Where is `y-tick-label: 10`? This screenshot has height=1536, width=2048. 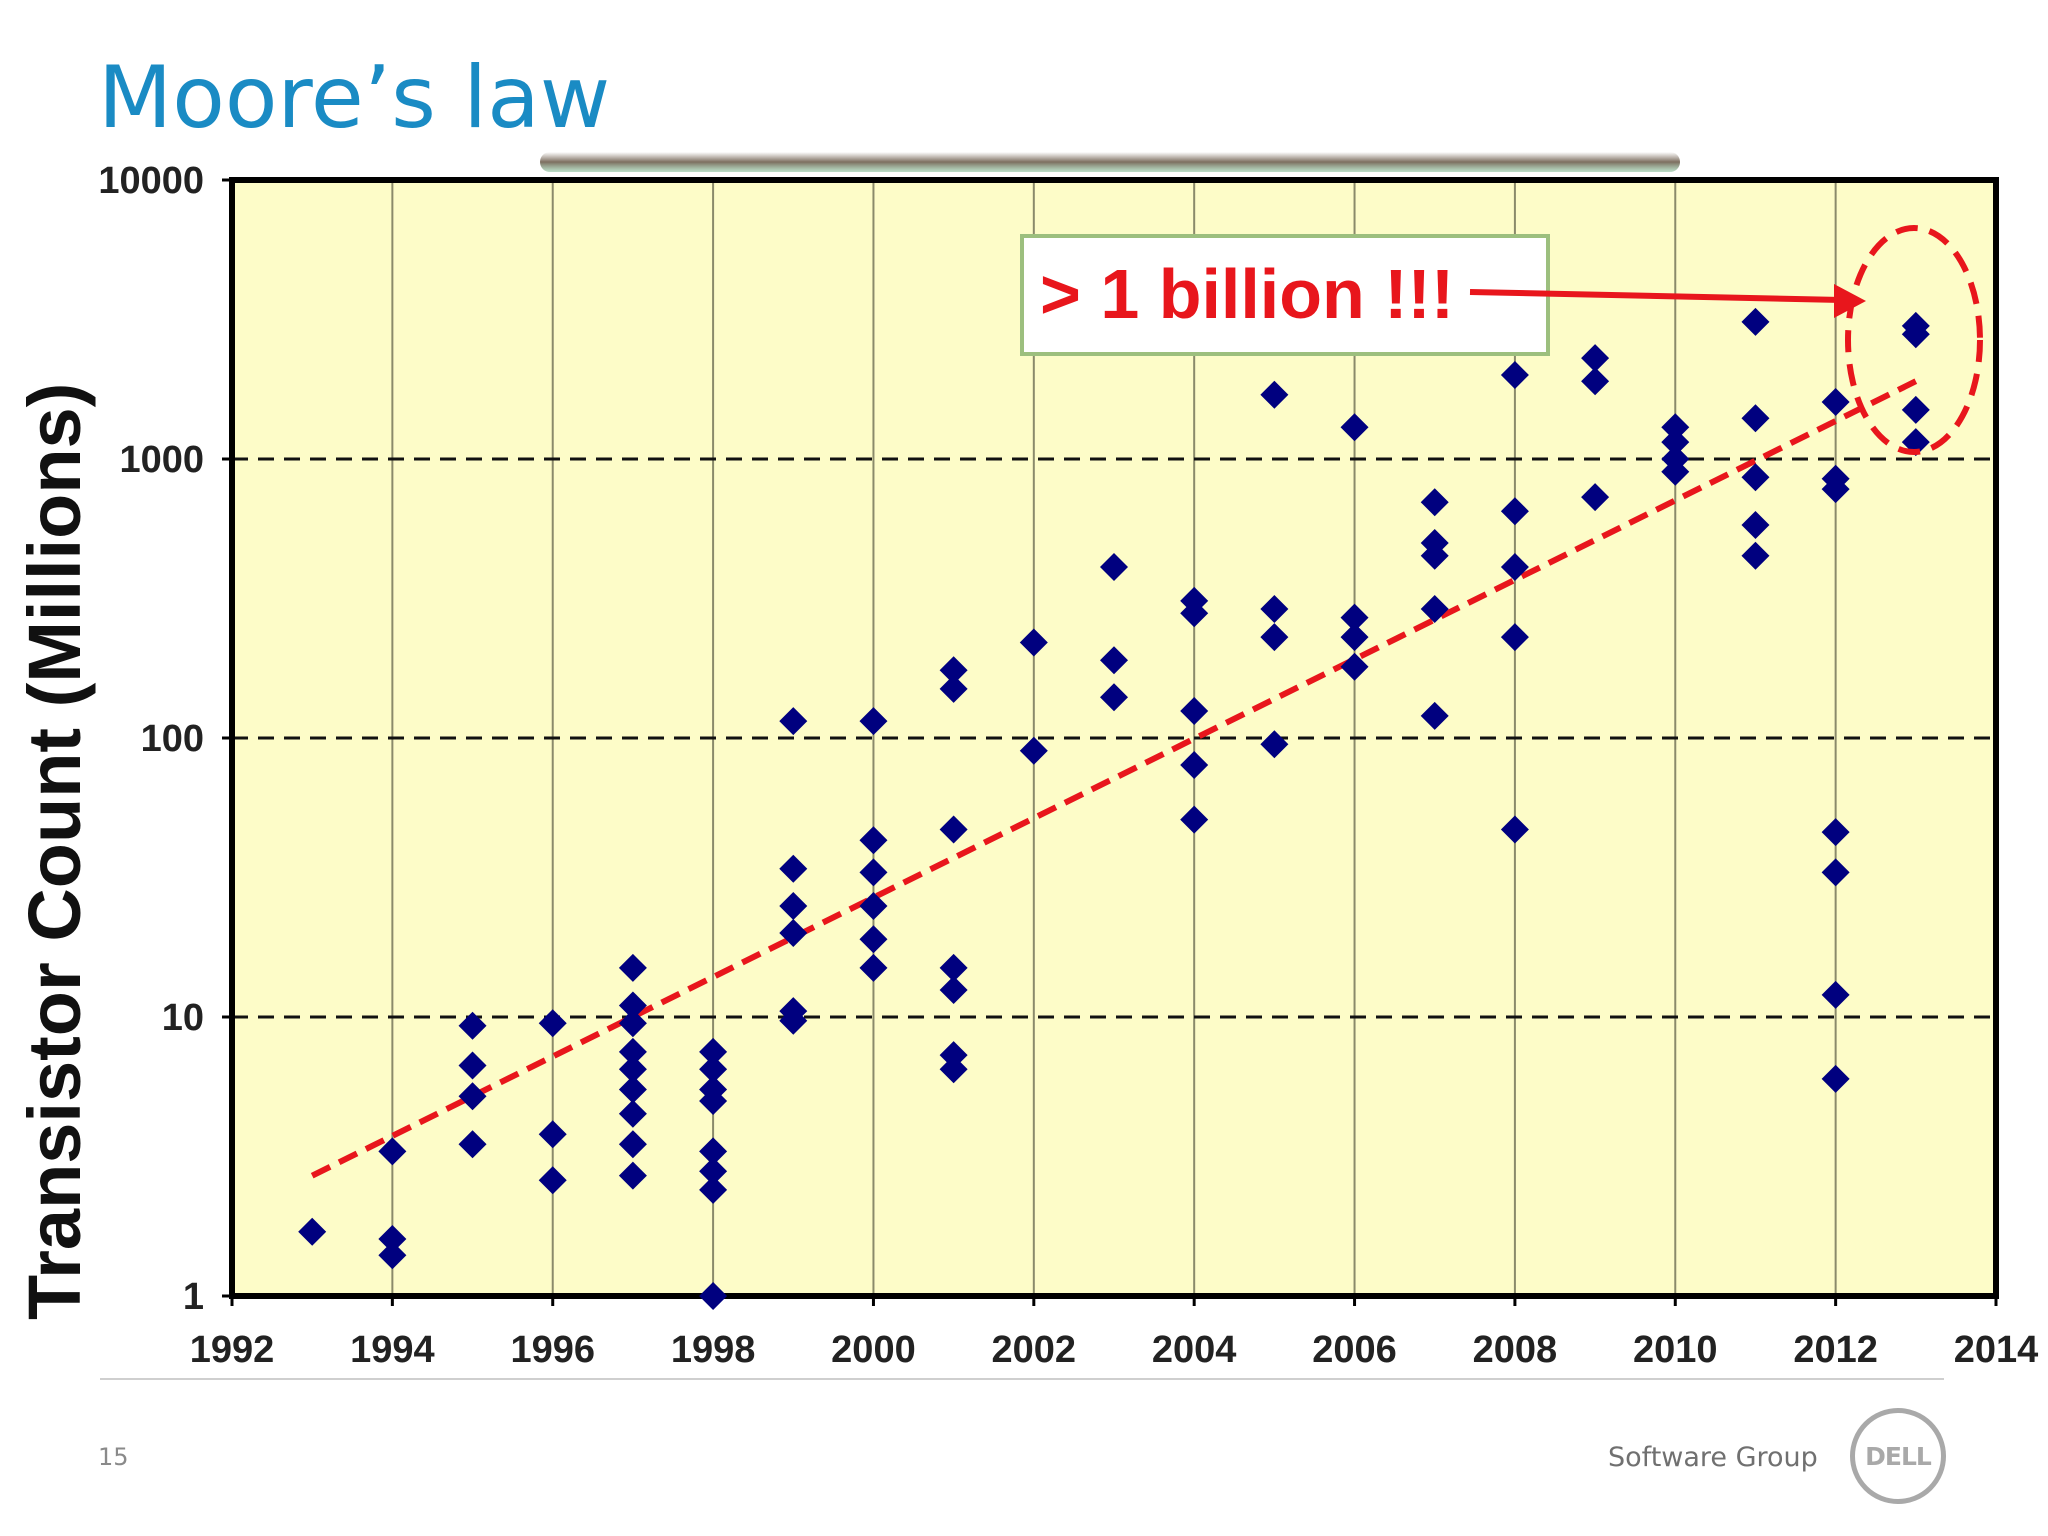 y-tick-label: 10 is located at coordinates (183, 1018).